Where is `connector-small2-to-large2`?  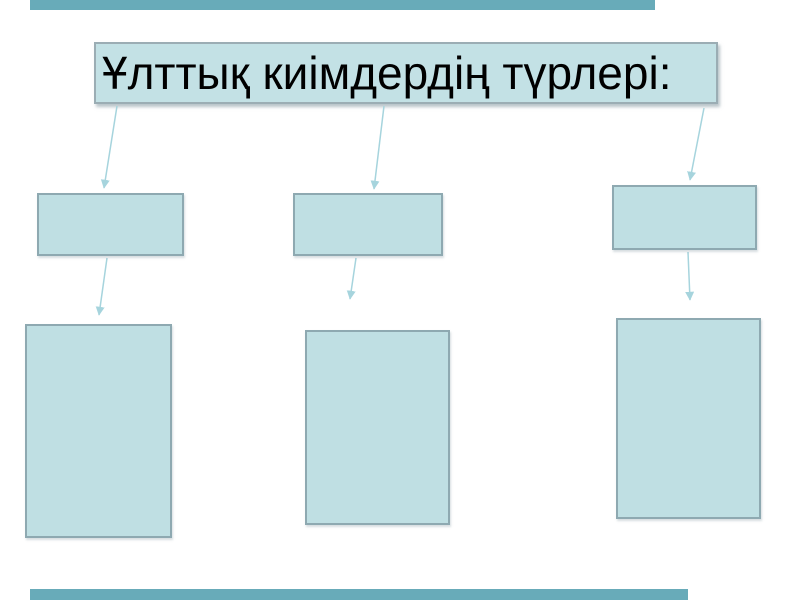
connector-small2-to-large2 is located at coordinates (351, 278).